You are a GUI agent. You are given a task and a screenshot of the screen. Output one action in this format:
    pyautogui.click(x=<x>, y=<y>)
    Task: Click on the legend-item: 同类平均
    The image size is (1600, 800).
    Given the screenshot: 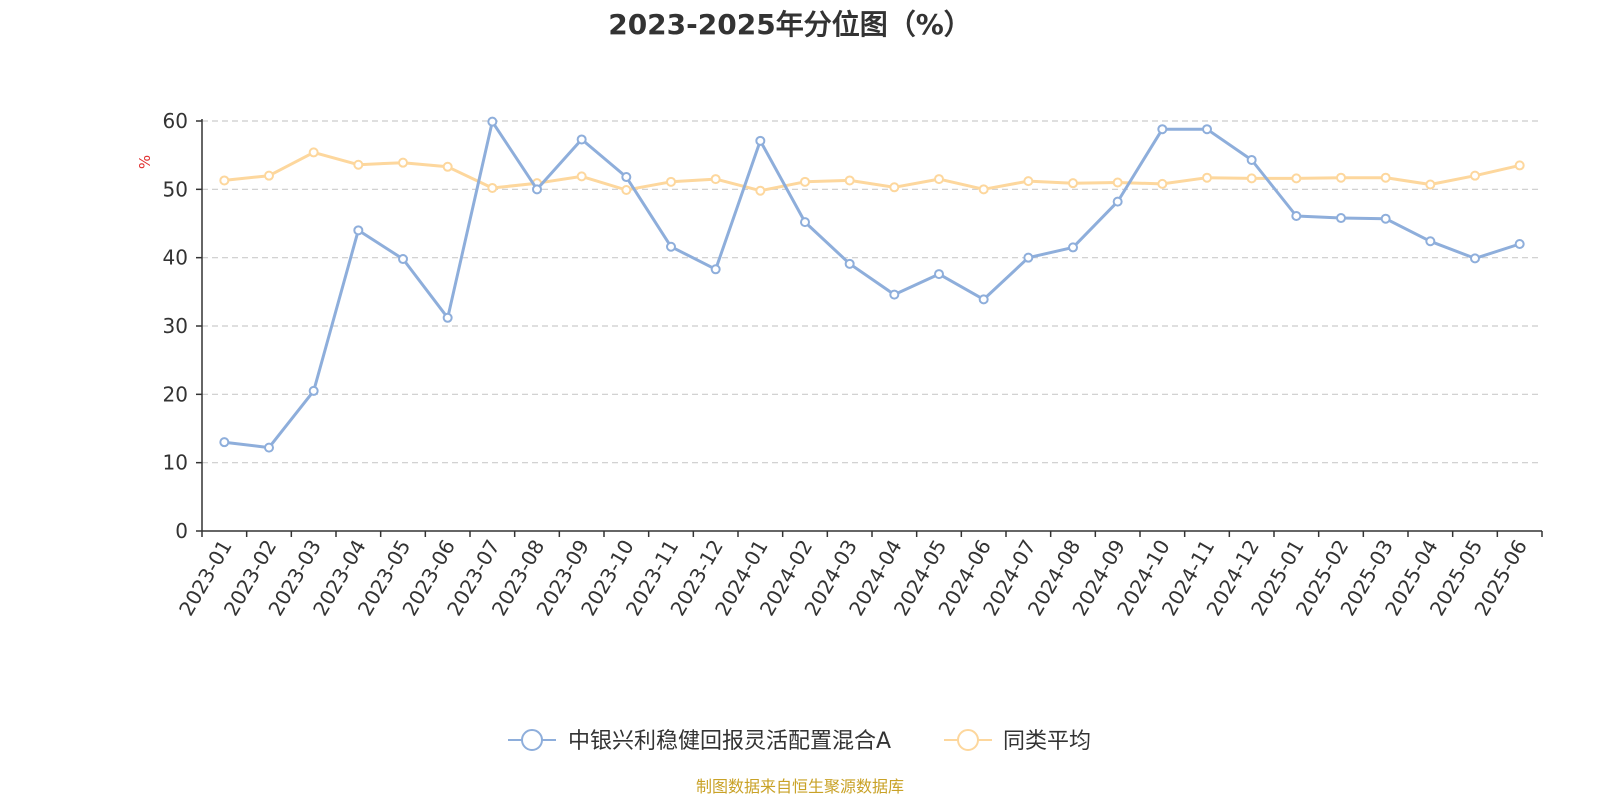 What is the action you would take?
    pyautogui.click(x=1017, y=741)
    